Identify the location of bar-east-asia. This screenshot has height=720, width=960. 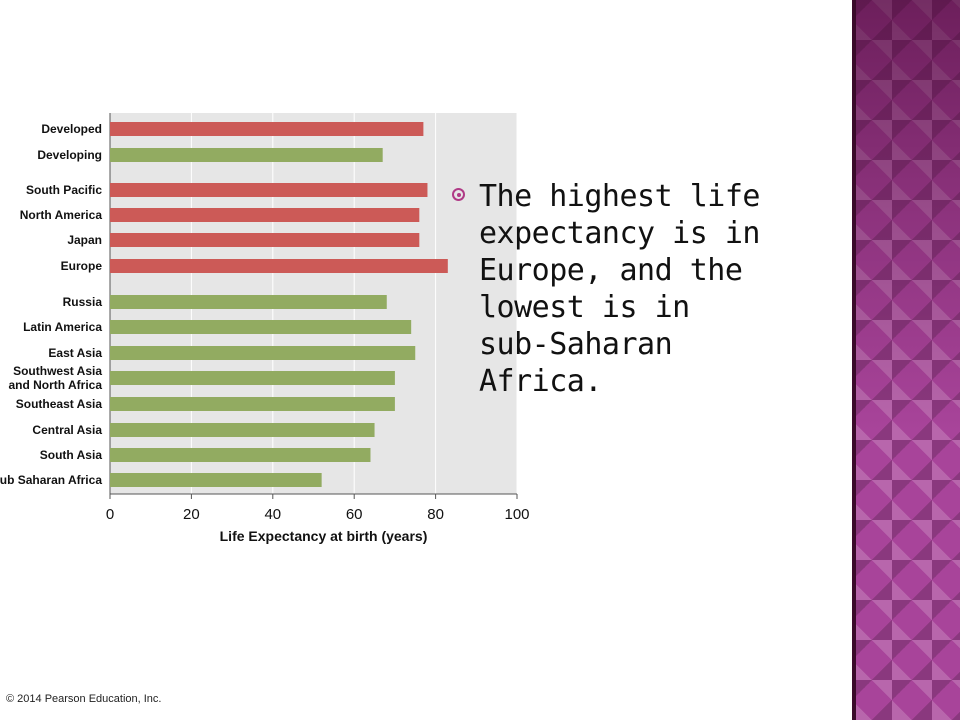
(263, 353).